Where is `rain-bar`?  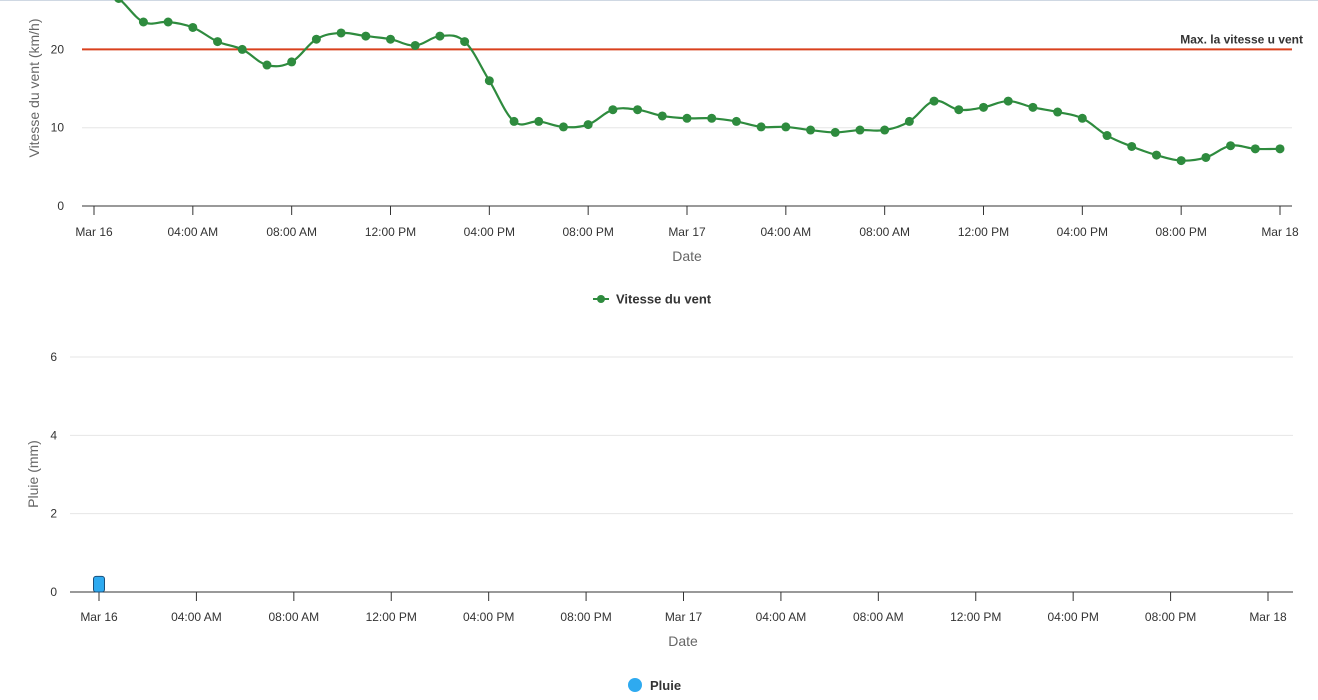 rain-bar is located at coordinates (99, 584).